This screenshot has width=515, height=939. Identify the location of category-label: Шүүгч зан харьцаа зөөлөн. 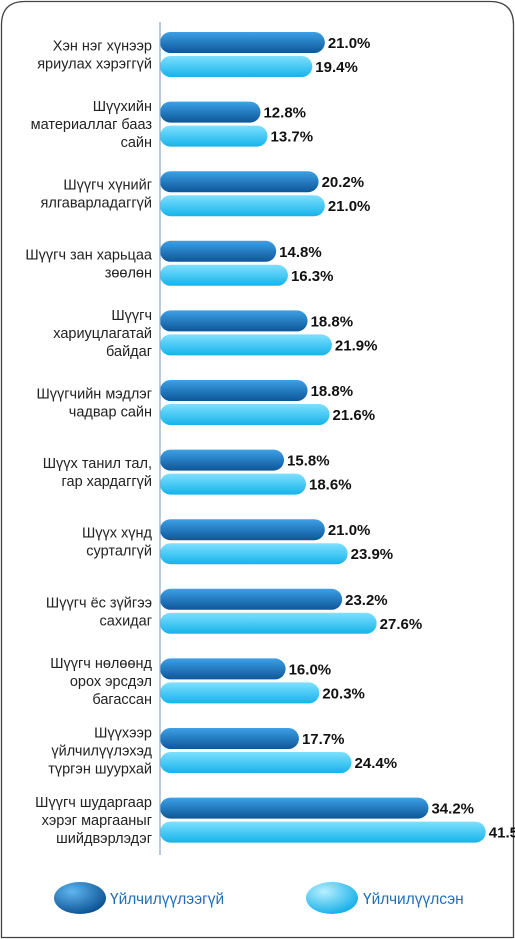
(89, 264).